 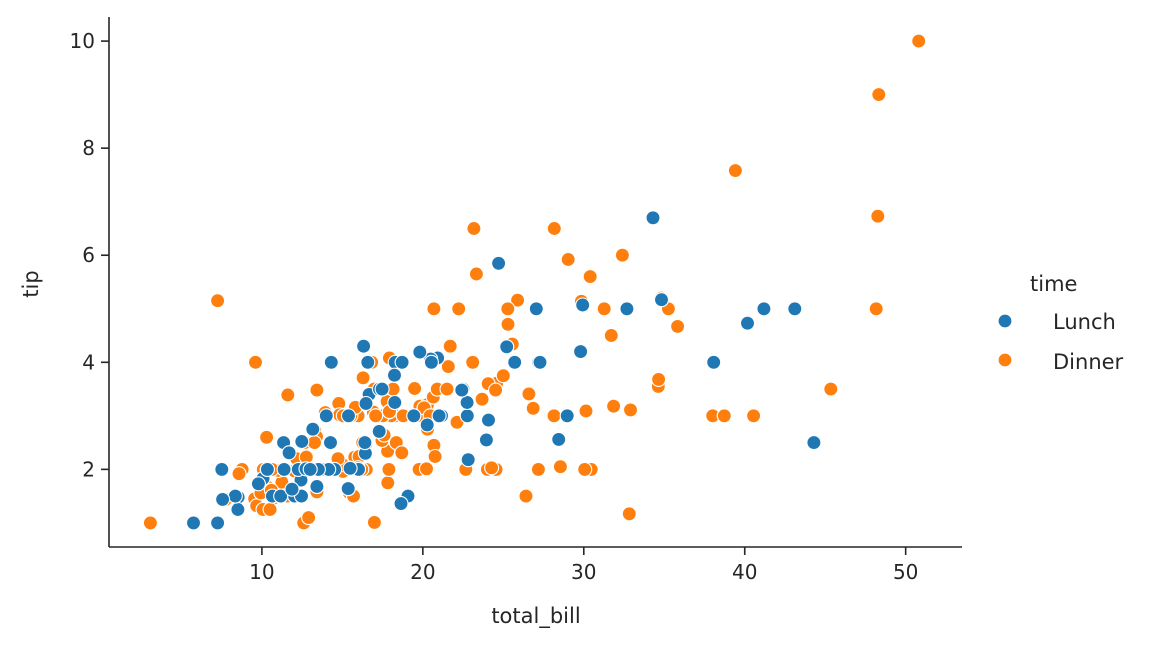 I want to click on legend-marker-dinner, so click(x=1005, y=360).